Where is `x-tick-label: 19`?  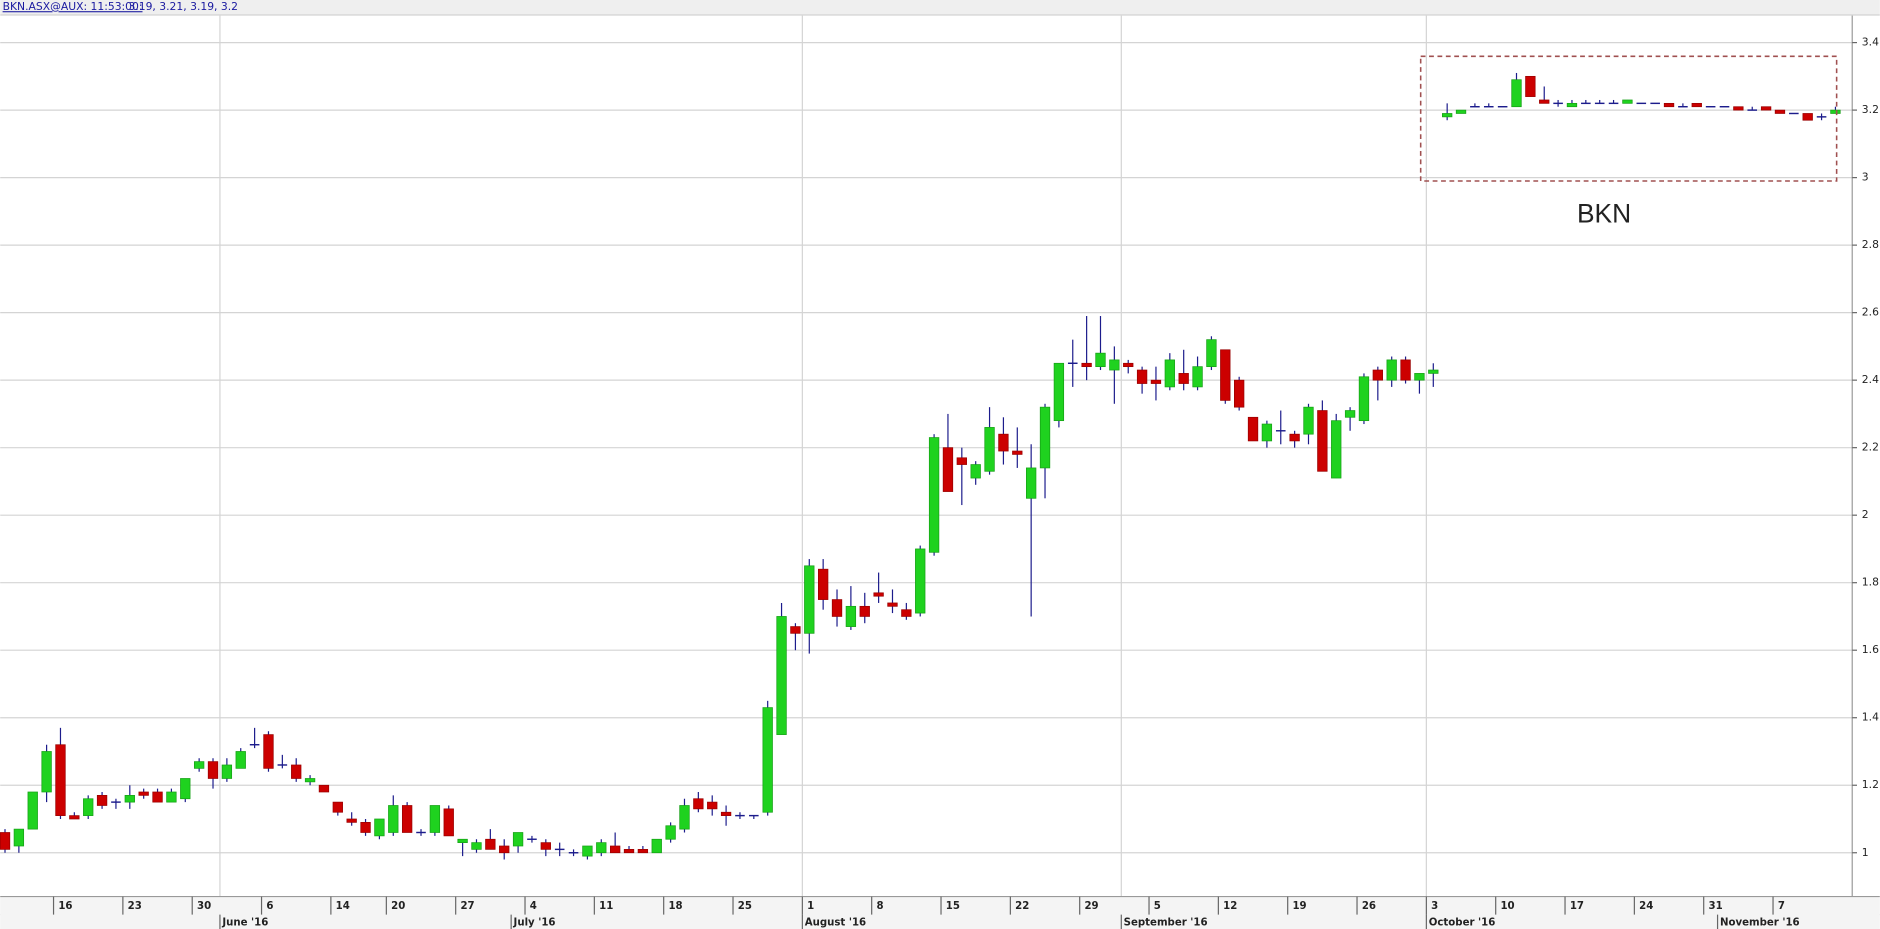 x-tick-label: 19 is located at coordinates (1299, 906).